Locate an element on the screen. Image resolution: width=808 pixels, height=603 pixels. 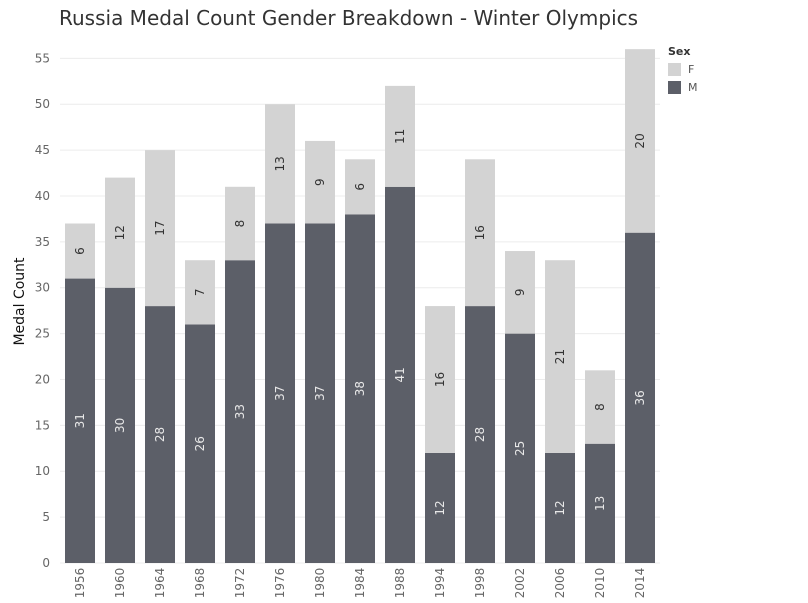
bar-m-1976 is located at coordinates (280, 393).